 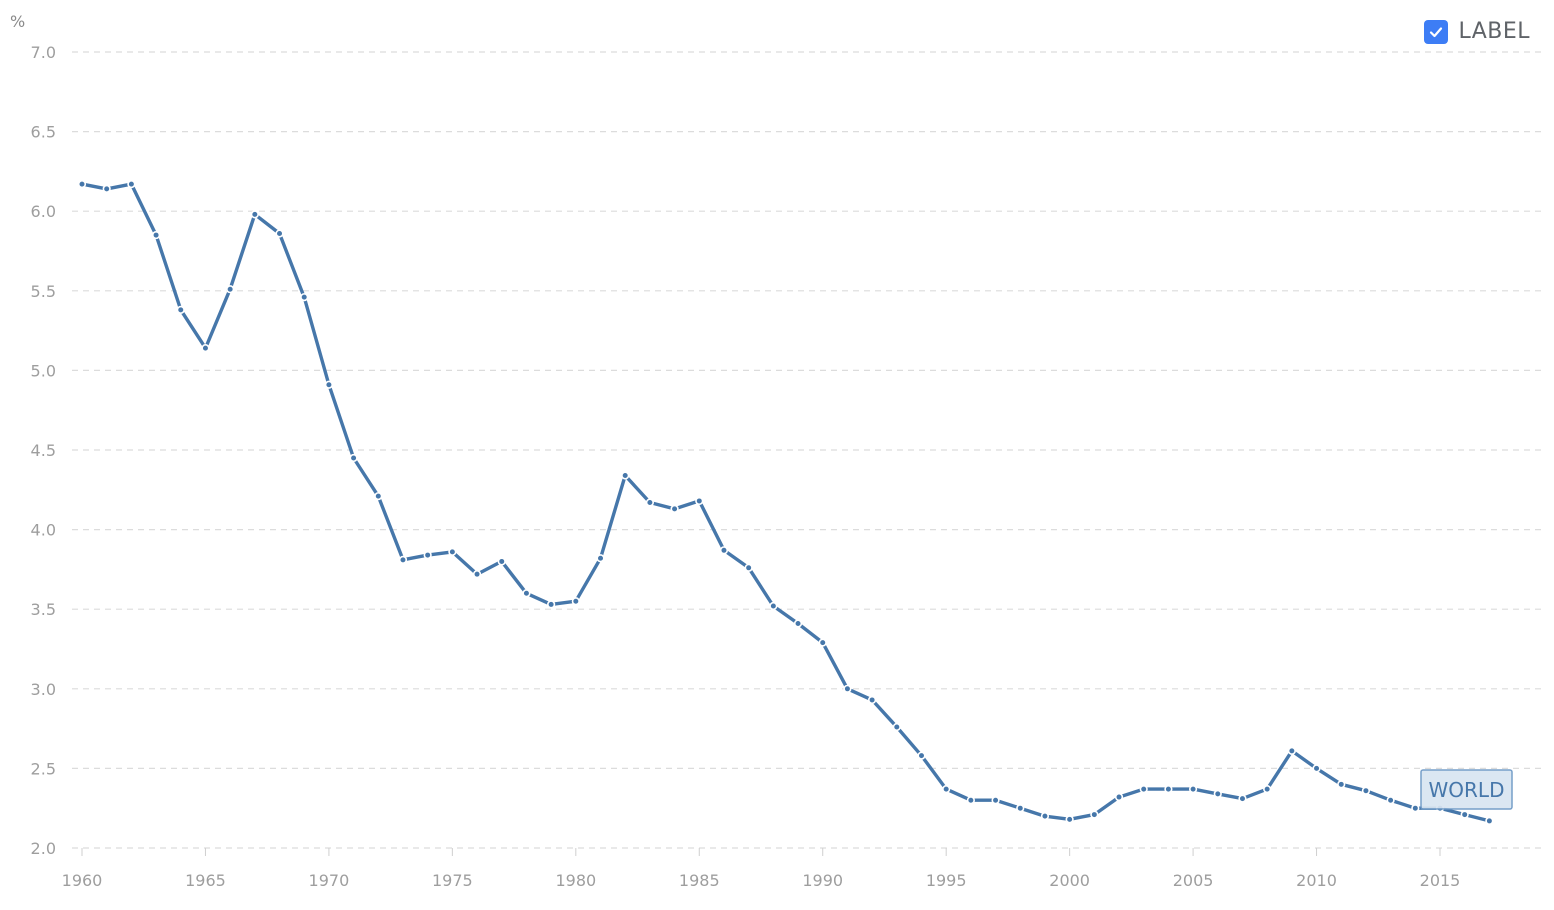 I want to click on x-tick-label: 1990, so click(x=822, y=880).